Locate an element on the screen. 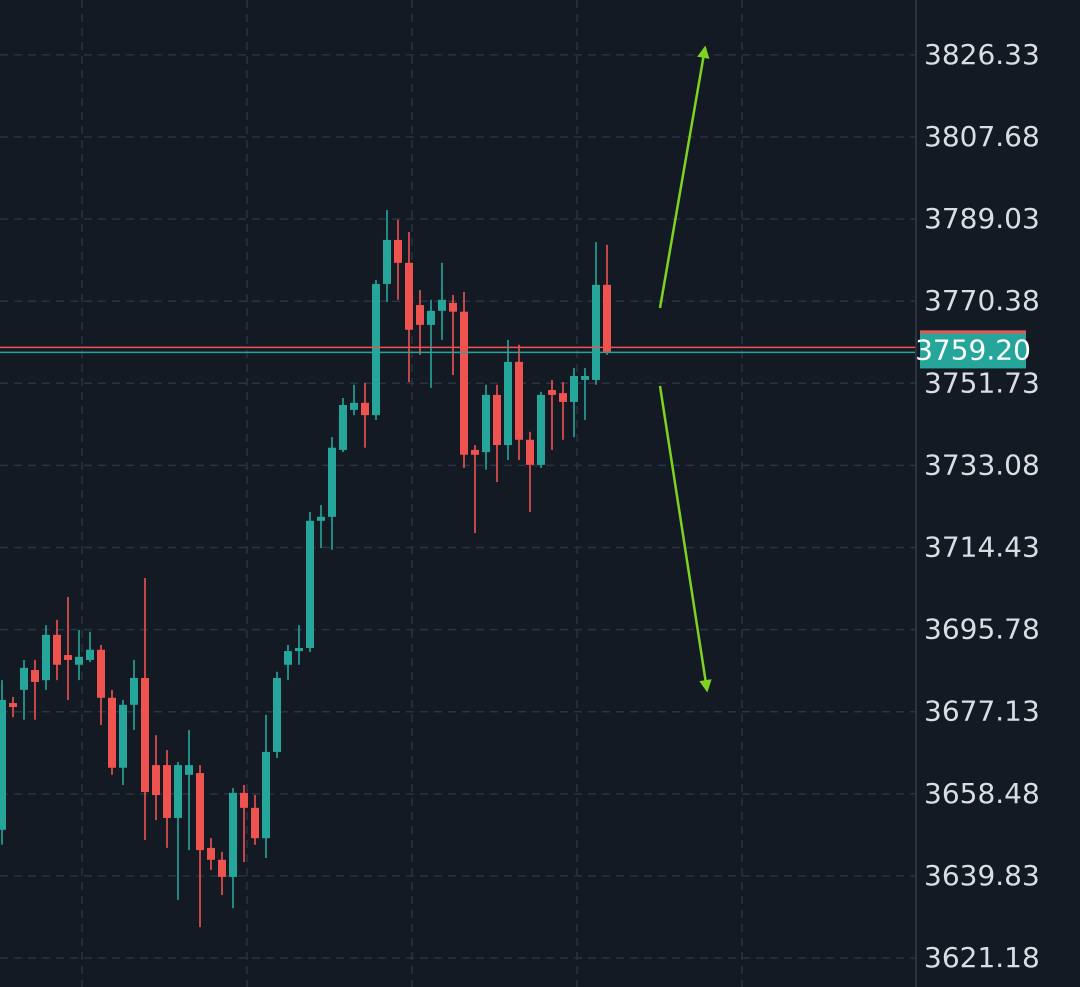  y-tick-label: 3789.03 is located at coordinates (982, 218).